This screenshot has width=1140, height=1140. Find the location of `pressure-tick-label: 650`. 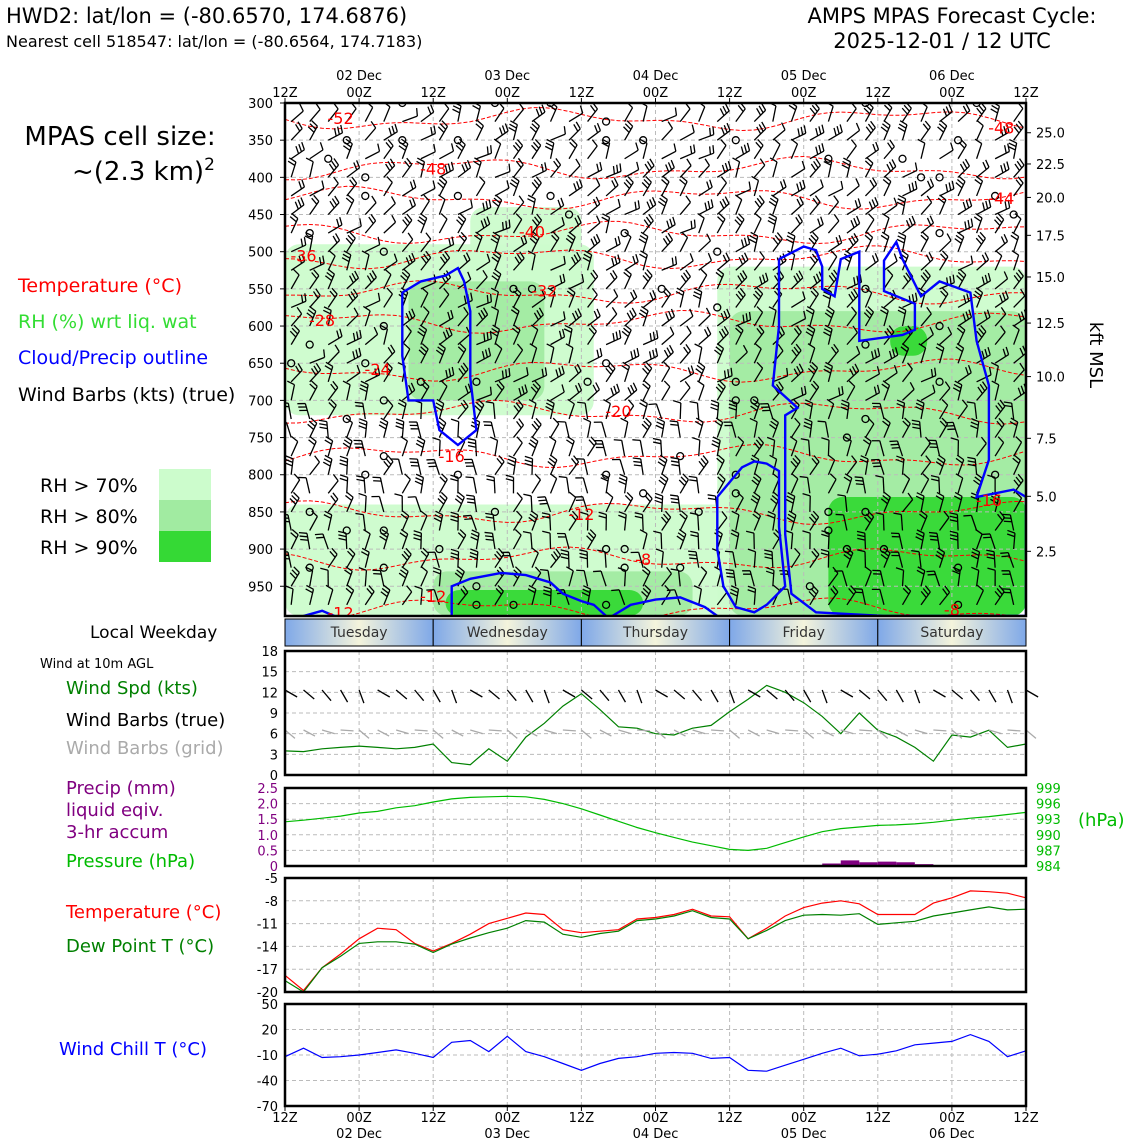

pressure-tick-label: 650 is located at coordinates (260, 364).